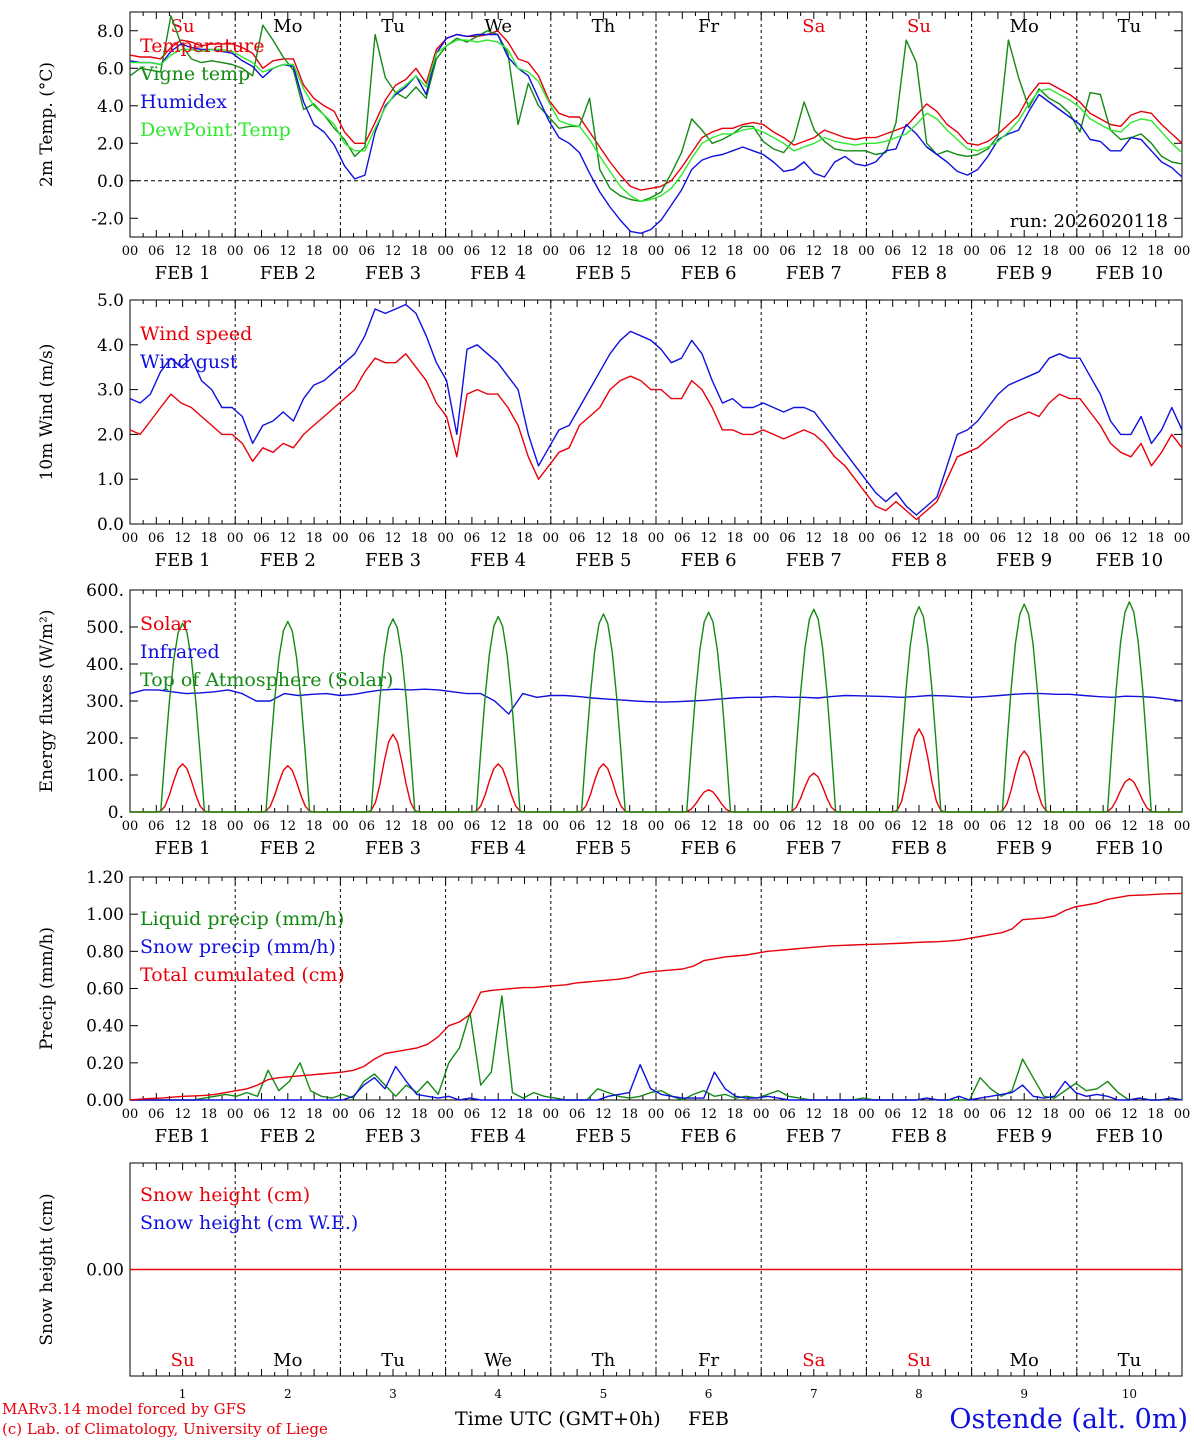  Describe the element at coordinates (105, 952) in the screenshot. I see `y-tick-label: 0.80` at that location.